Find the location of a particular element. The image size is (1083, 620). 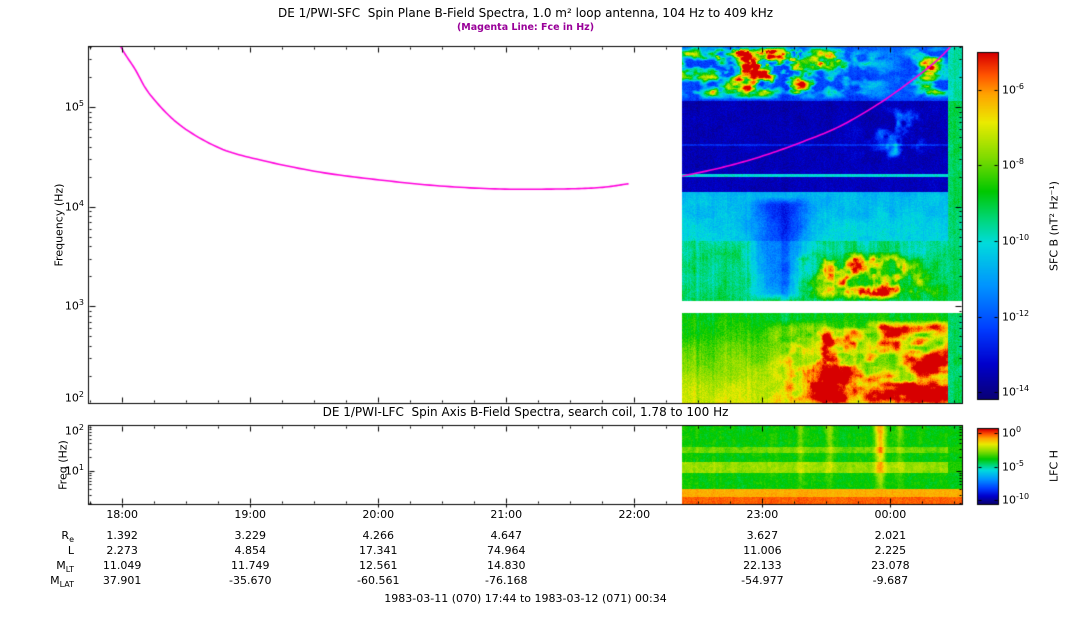

ephemeris-value: 12.561 is located at coordinates (378, 565).